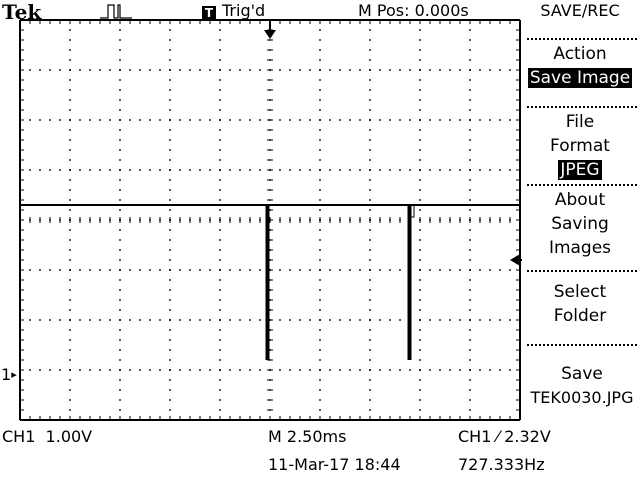  Describe the element at coordinates (270, 33) in the screenshot. I see `trigger-position-marker` at that location.